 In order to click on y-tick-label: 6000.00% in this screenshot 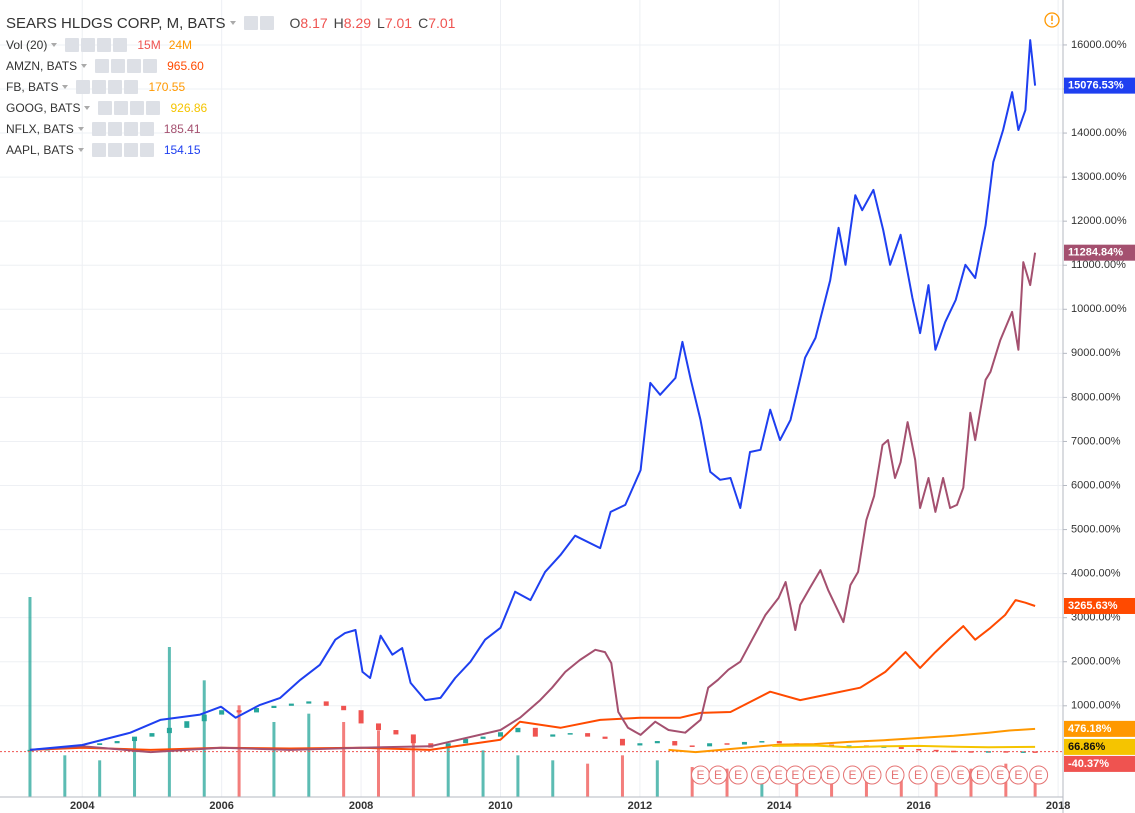, I will do `click(1096, 485)`.